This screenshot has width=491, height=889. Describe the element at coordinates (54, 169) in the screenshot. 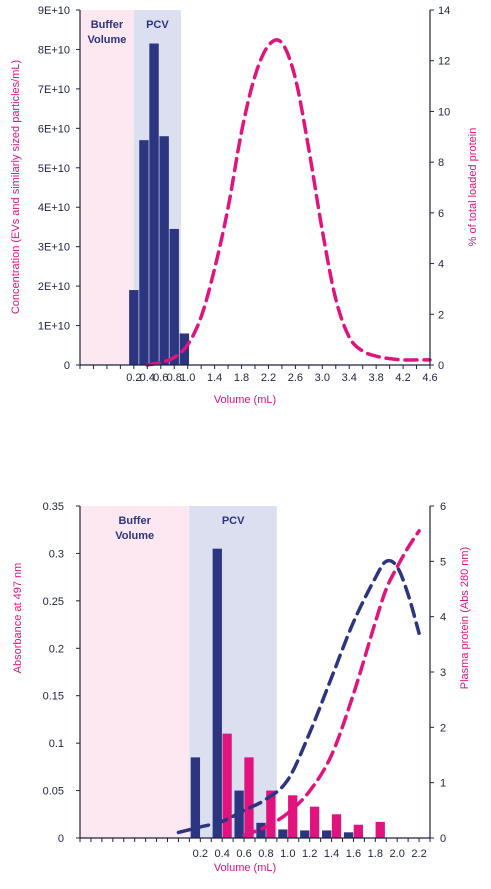

I see `y-tick-label-5: 5E+10` at that location.